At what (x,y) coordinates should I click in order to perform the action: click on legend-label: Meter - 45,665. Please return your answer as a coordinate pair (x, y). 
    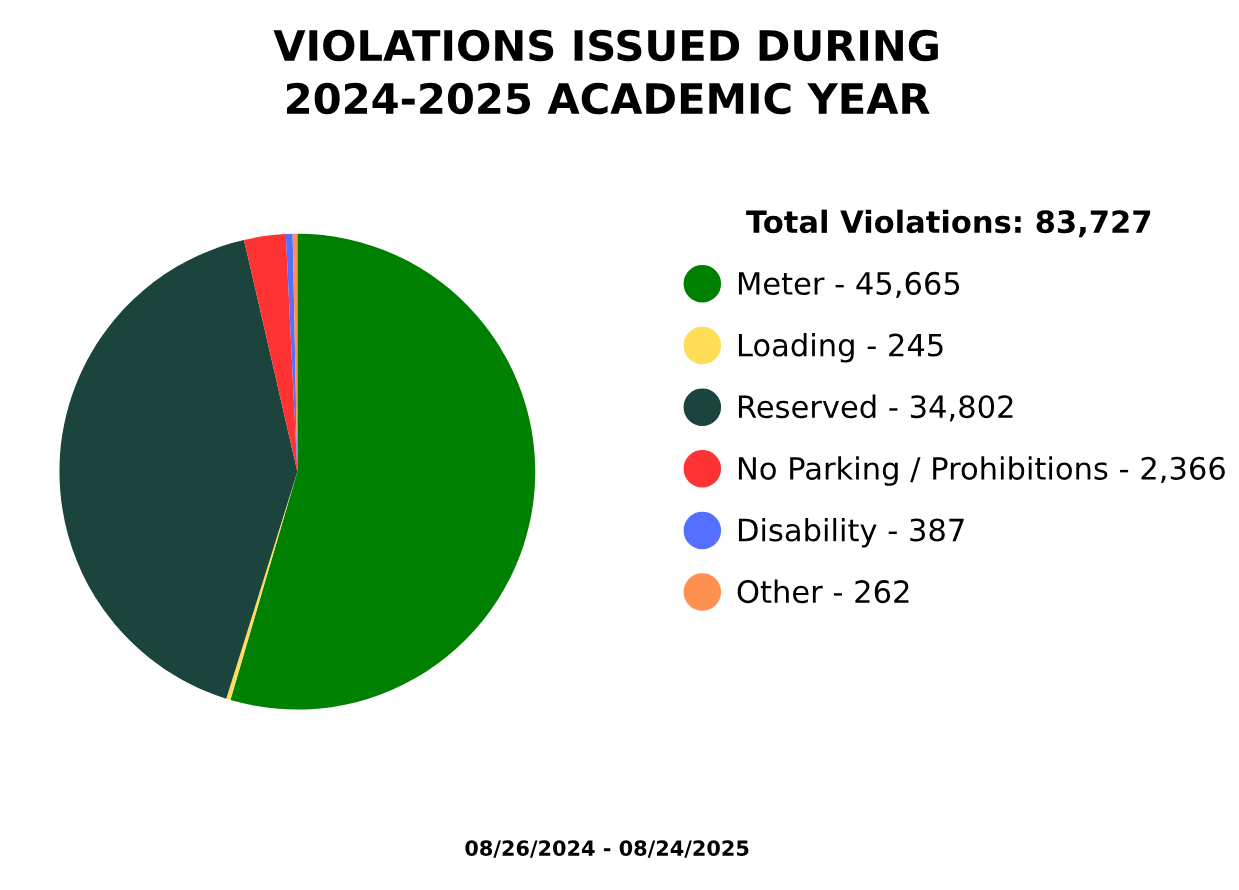
    Looking at the image, I should click on (849, 285).